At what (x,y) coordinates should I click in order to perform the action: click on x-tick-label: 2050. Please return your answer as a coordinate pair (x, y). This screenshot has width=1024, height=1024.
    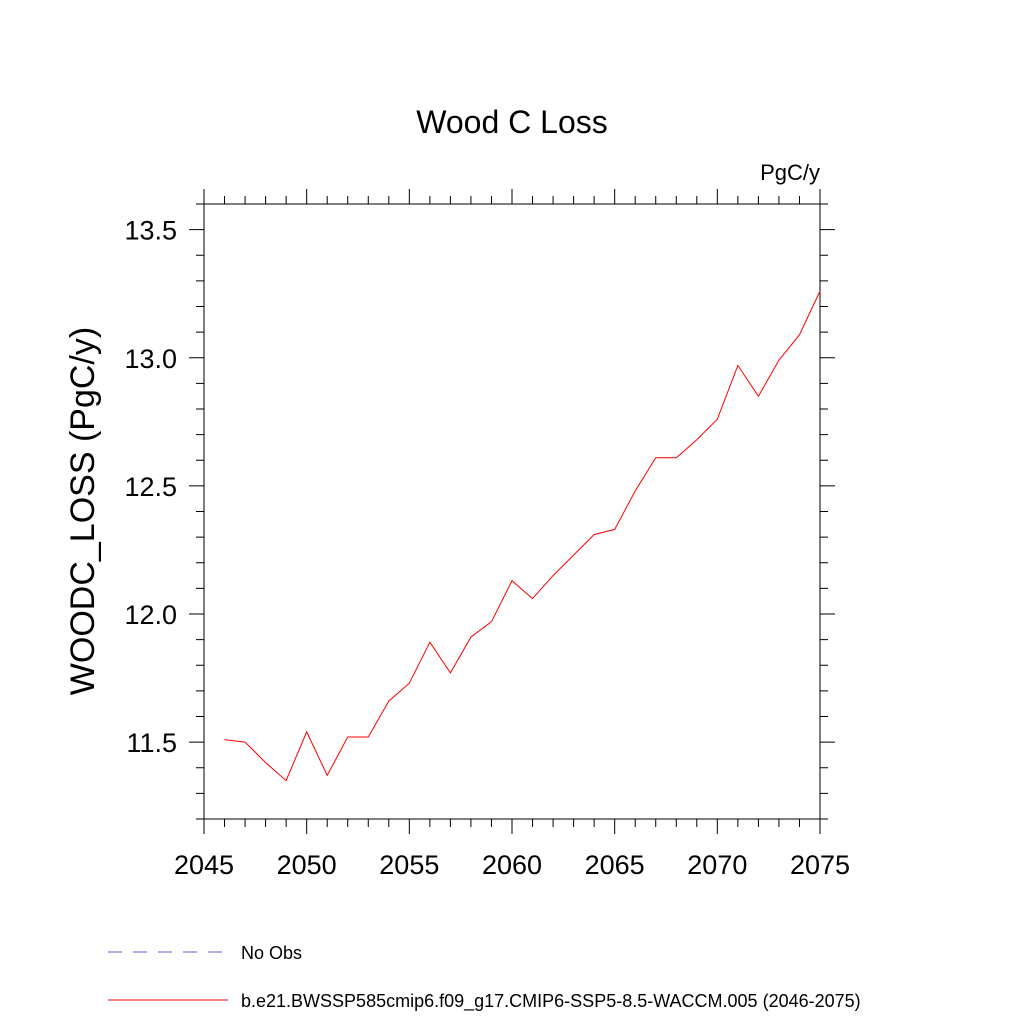
    Looking at the image, I should click on (307, 865).